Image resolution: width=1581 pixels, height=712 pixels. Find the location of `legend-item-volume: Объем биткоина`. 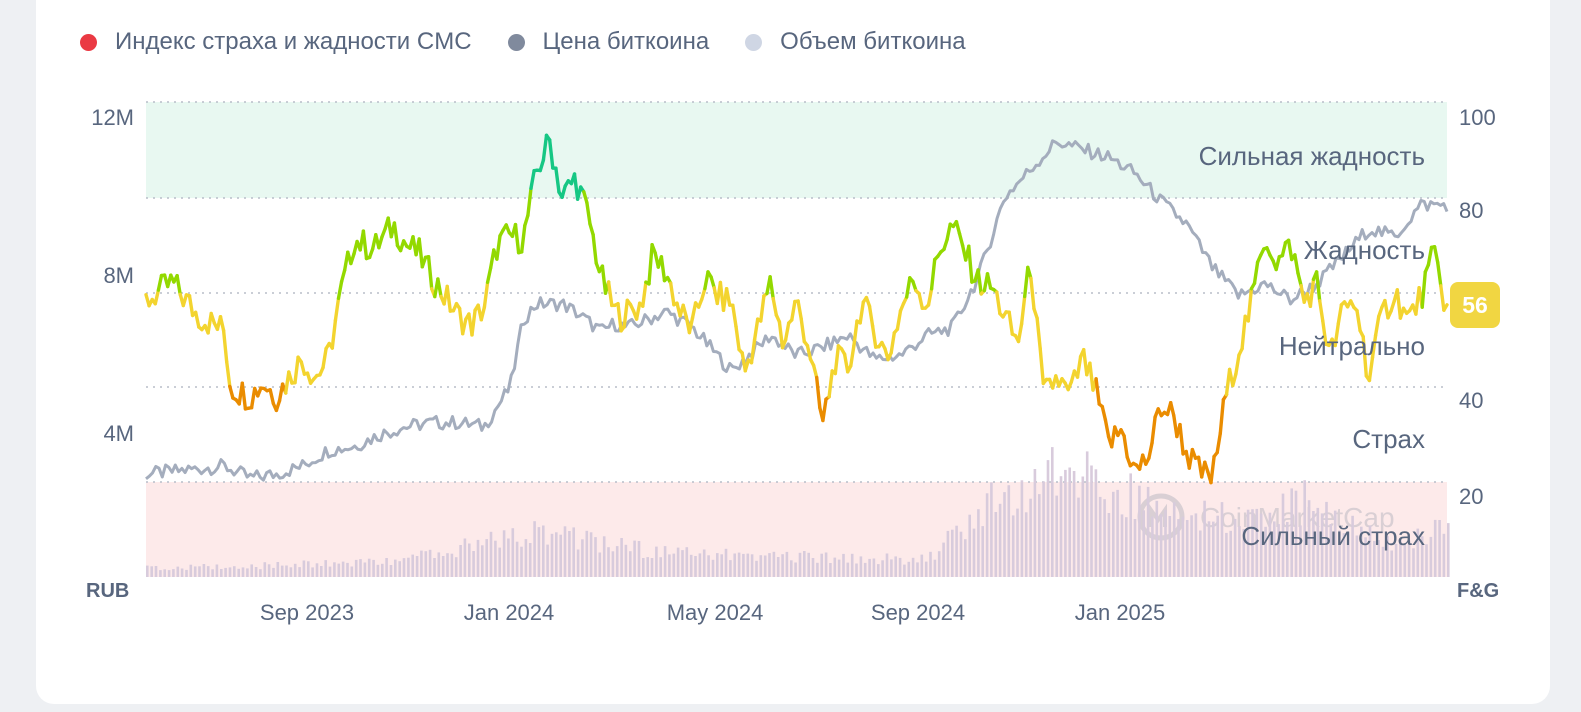

legend-item-volume: Объем биткоина is located at coordinates (855, 42).